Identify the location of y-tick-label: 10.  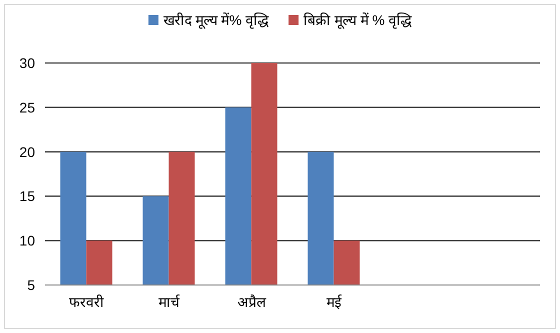
(27, 240).